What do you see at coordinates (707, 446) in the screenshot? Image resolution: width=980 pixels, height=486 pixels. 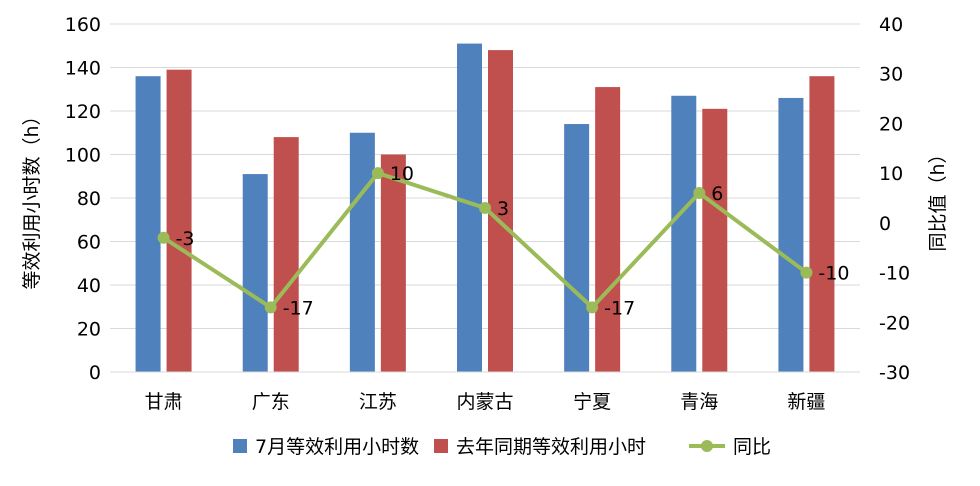 I see `legend-marker` at bounding box center [707, 446].